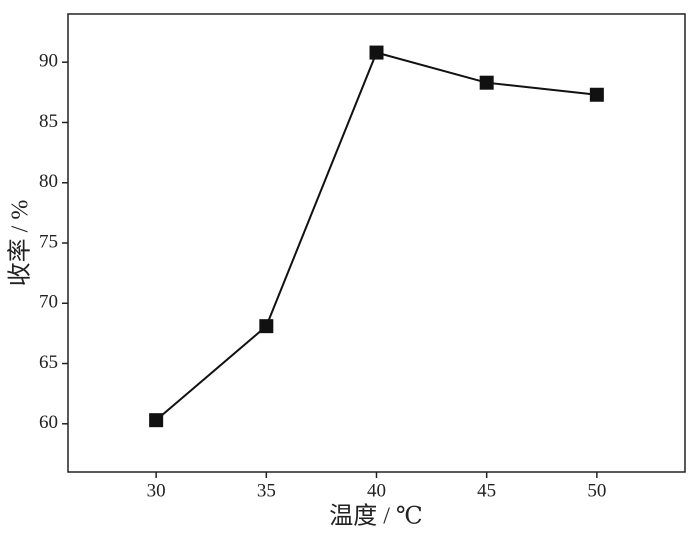 This screenshot has width=700, height=537. I want to click on x-axis-label: 温度 / ℃, so click(376, 516).